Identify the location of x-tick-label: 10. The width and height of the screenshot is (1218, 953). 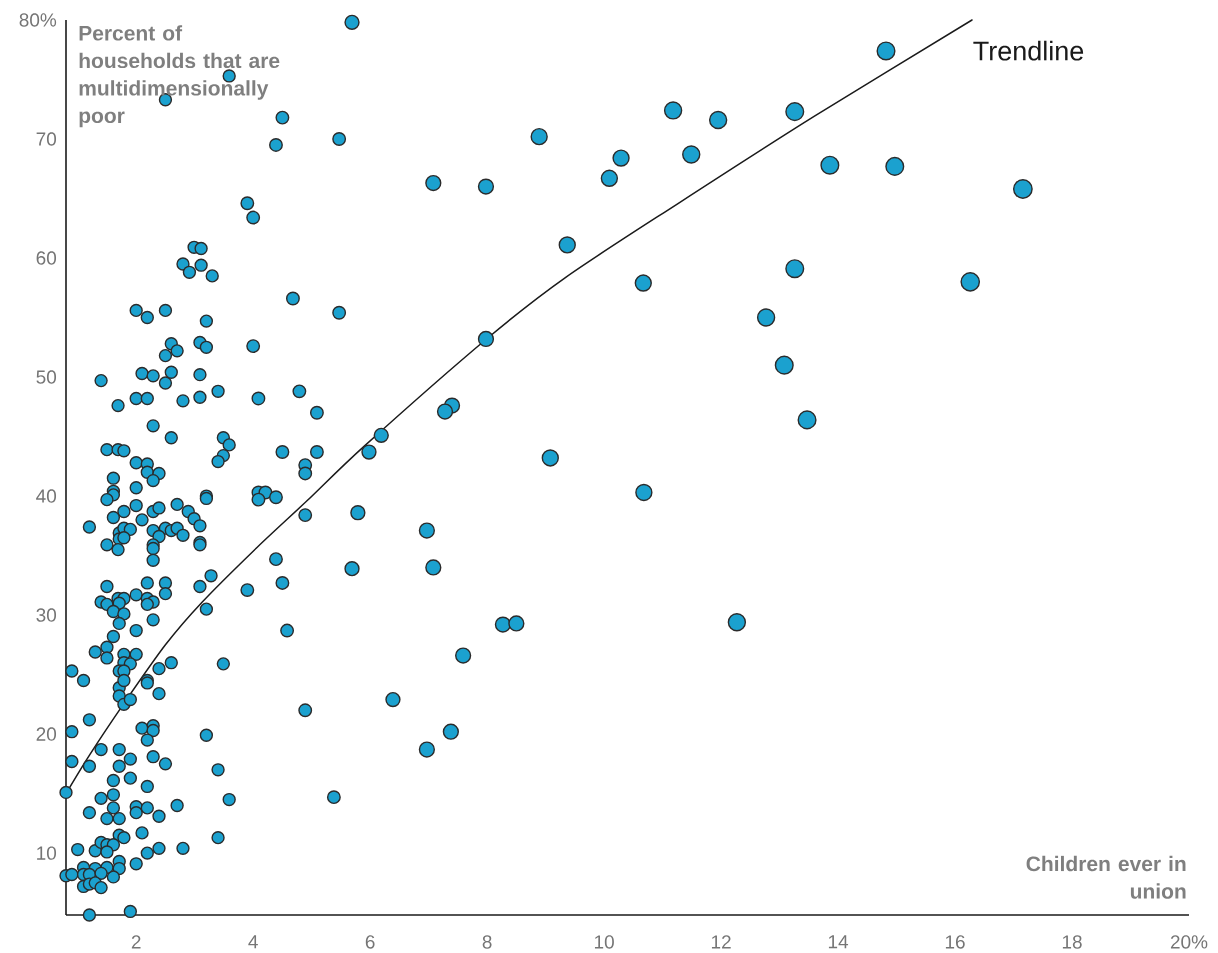
(604, 942).